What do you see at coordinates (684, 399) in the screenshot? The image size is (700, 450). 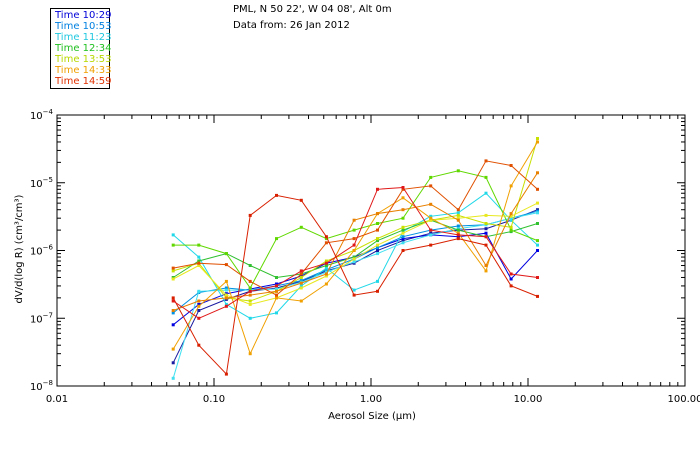 I see `x-tick-label: 100.00` at bounding box center [684, 399].